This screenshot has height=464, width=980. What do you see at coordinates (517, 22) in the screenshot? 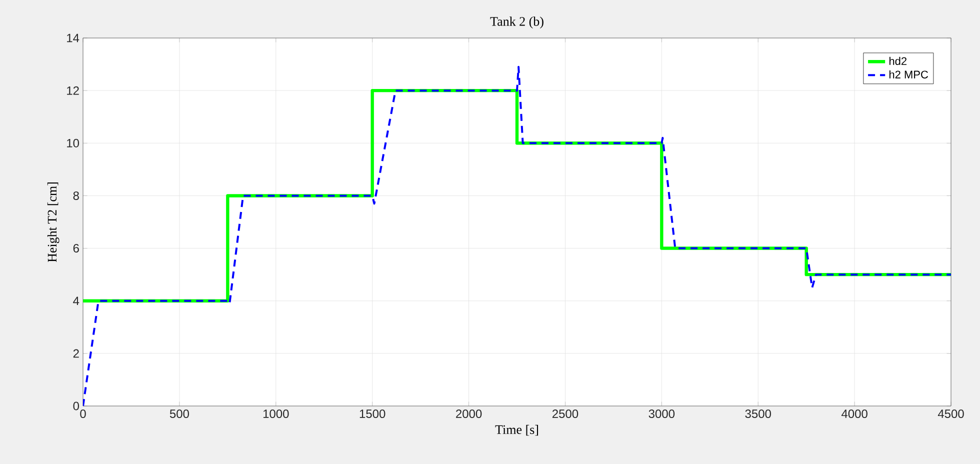
I see `chart-title: Tank 2 (b)` at bounding box center [517, 22].